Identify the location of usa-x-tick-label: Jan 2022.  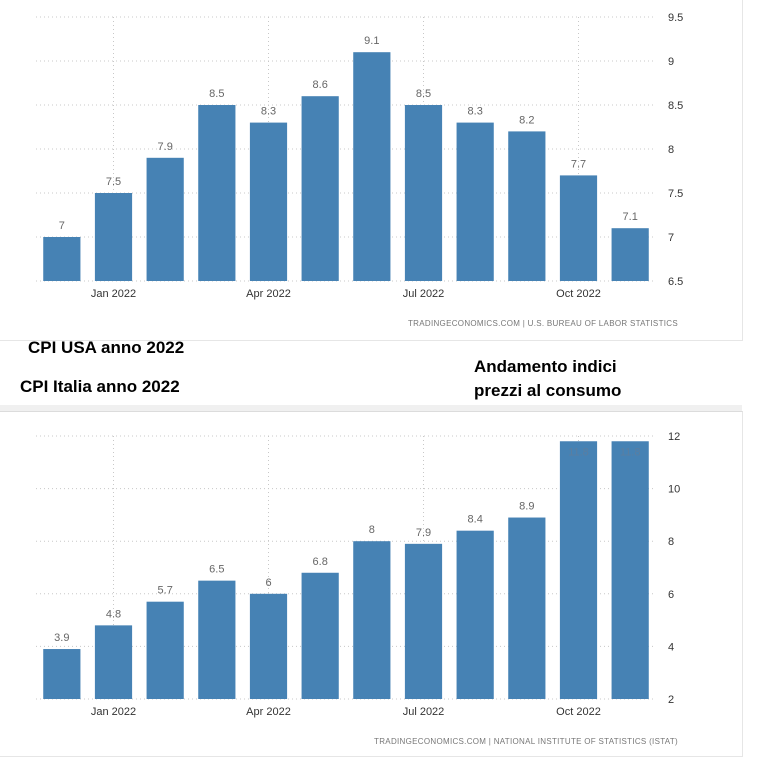
(113, 294).